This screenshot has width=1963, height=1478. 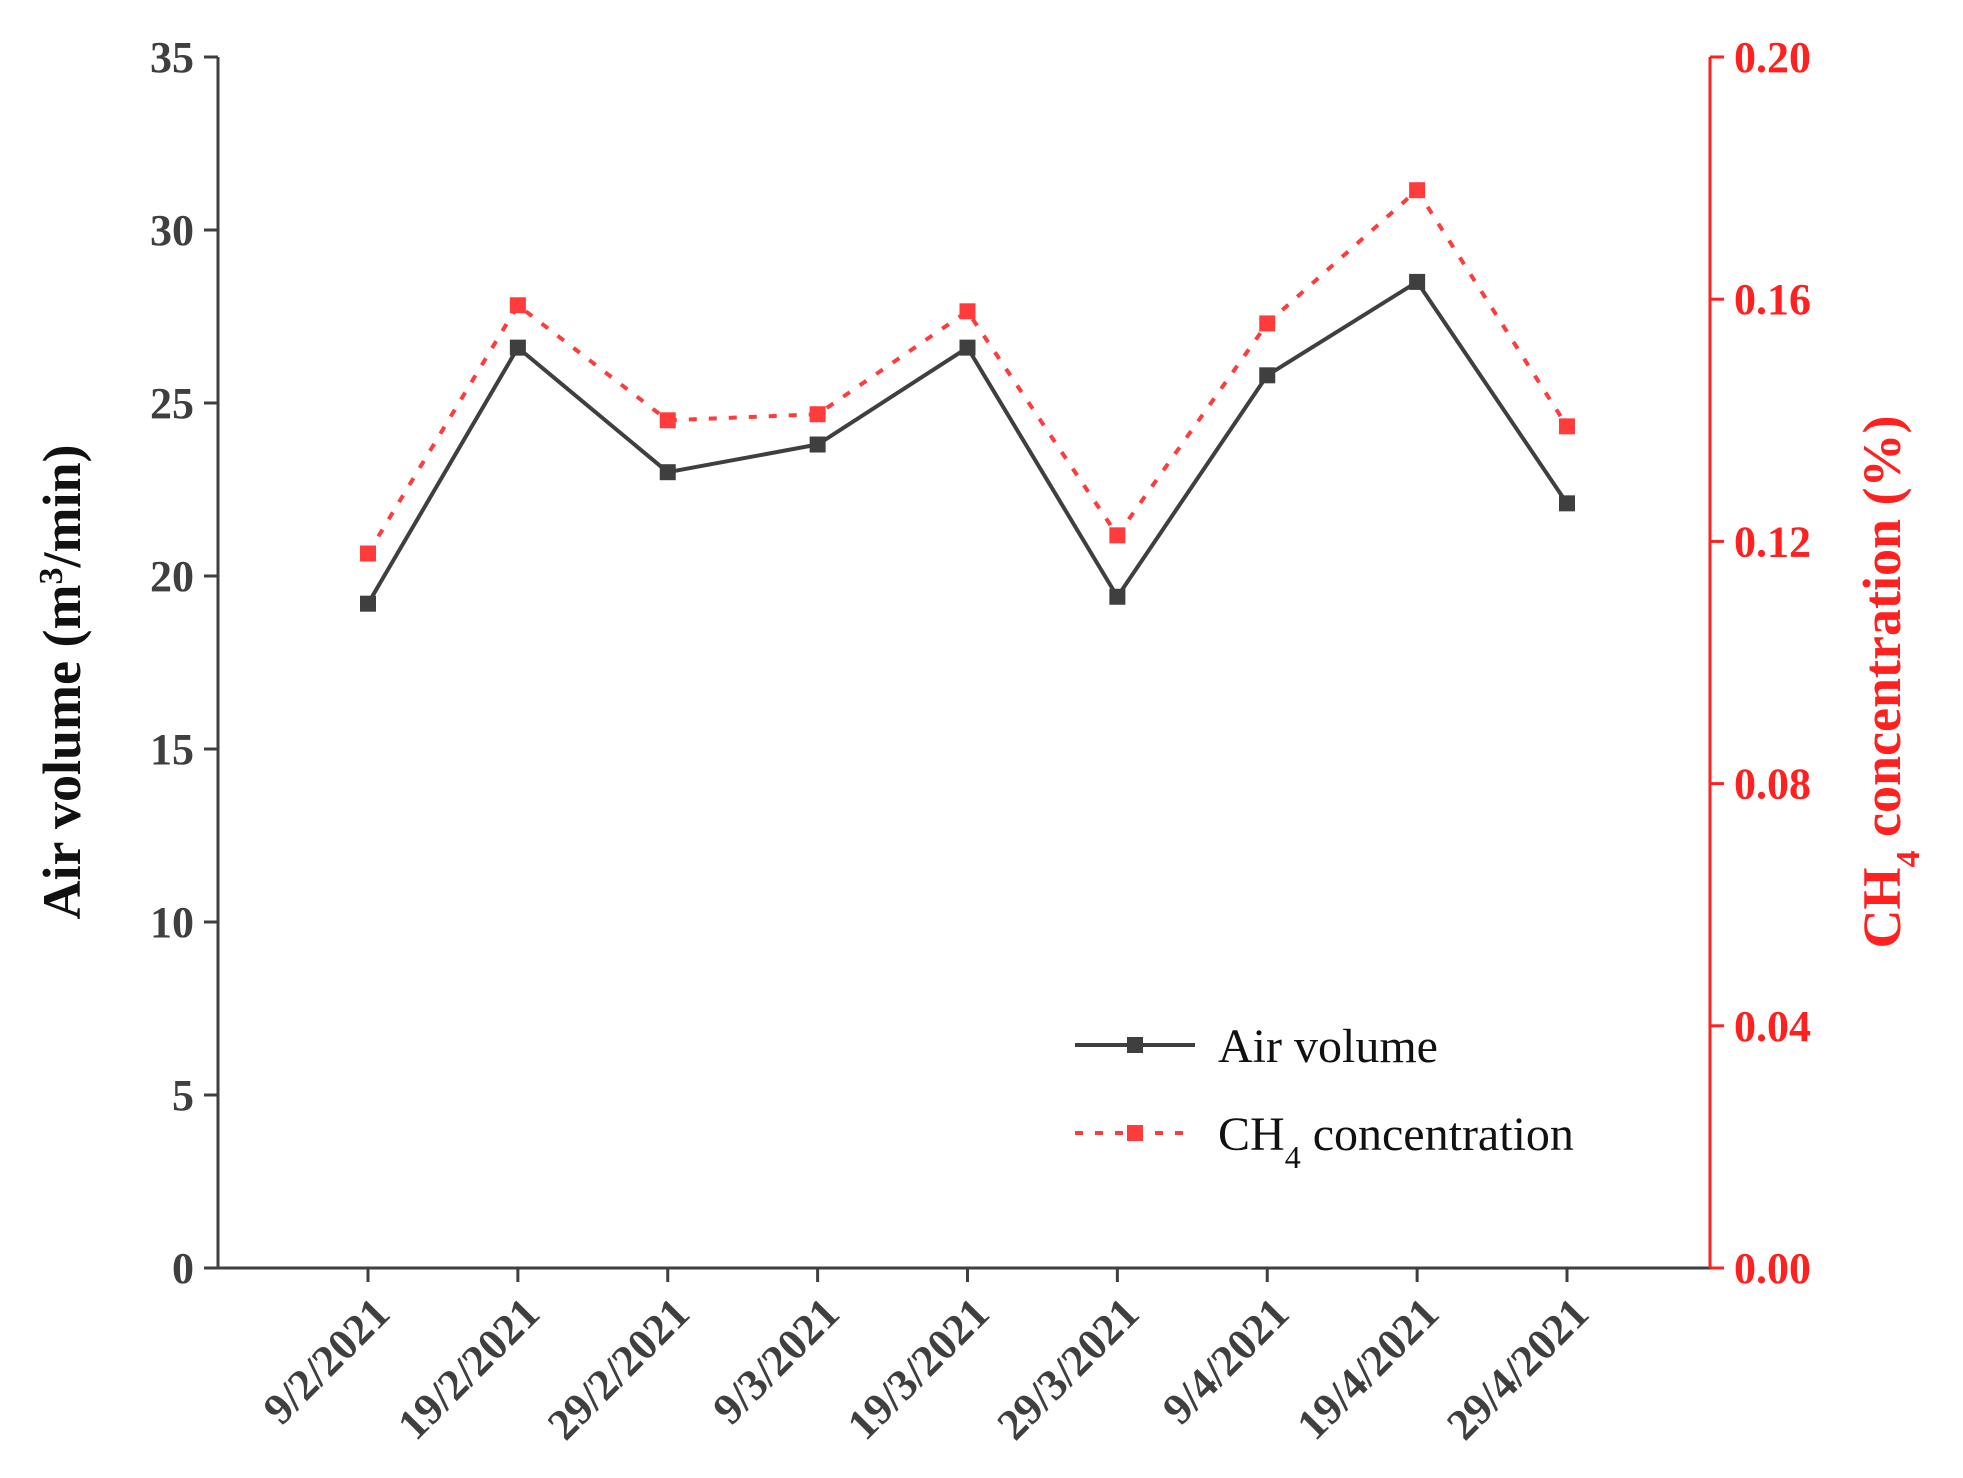 What do you see at coordinates (51, 576) in the screenshot?
I see `y-left-title-sup: 3` at bounding box center [51, 576].